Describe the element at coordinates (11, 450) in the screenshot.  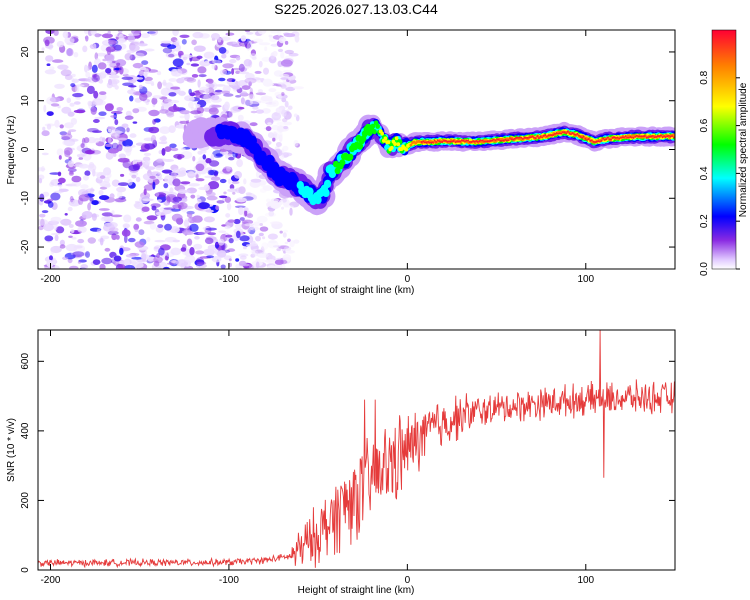
I see `snr-ylabel: SNR (10 * v/v)` at that location.